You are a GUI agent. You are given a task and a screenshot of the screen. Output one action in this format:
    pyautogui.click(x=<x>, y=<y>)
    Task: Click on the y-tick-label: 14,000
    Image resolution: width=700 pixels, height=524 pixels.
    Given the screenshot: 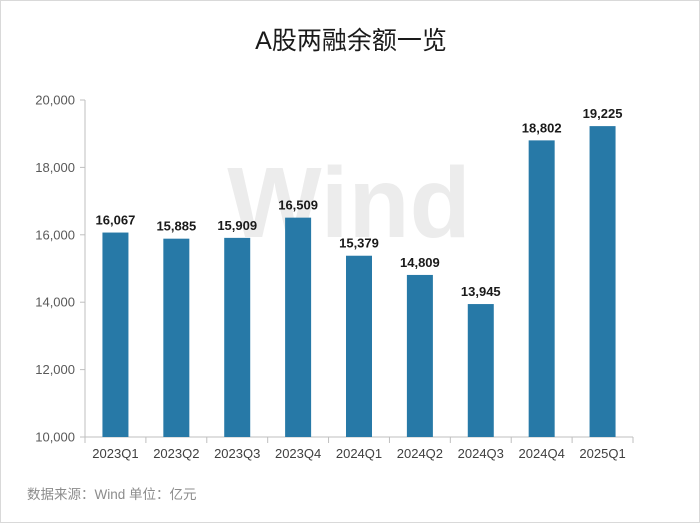 What is the action you would take?
    pyautogui.click(x=55, y=302)
    